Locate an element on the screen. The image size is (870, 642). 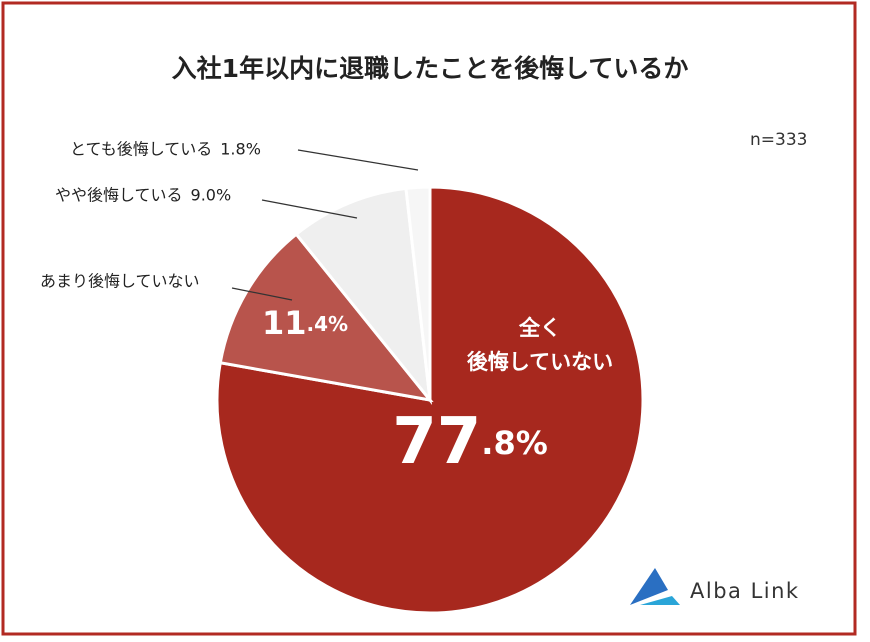
value-label: 9.0% is located at coordinates (211, 195).